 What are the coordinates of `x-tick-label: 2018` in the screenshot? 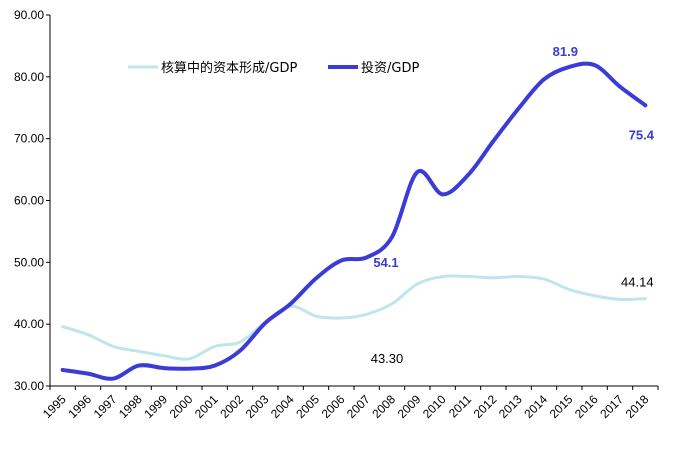 It's located at (637, 406).